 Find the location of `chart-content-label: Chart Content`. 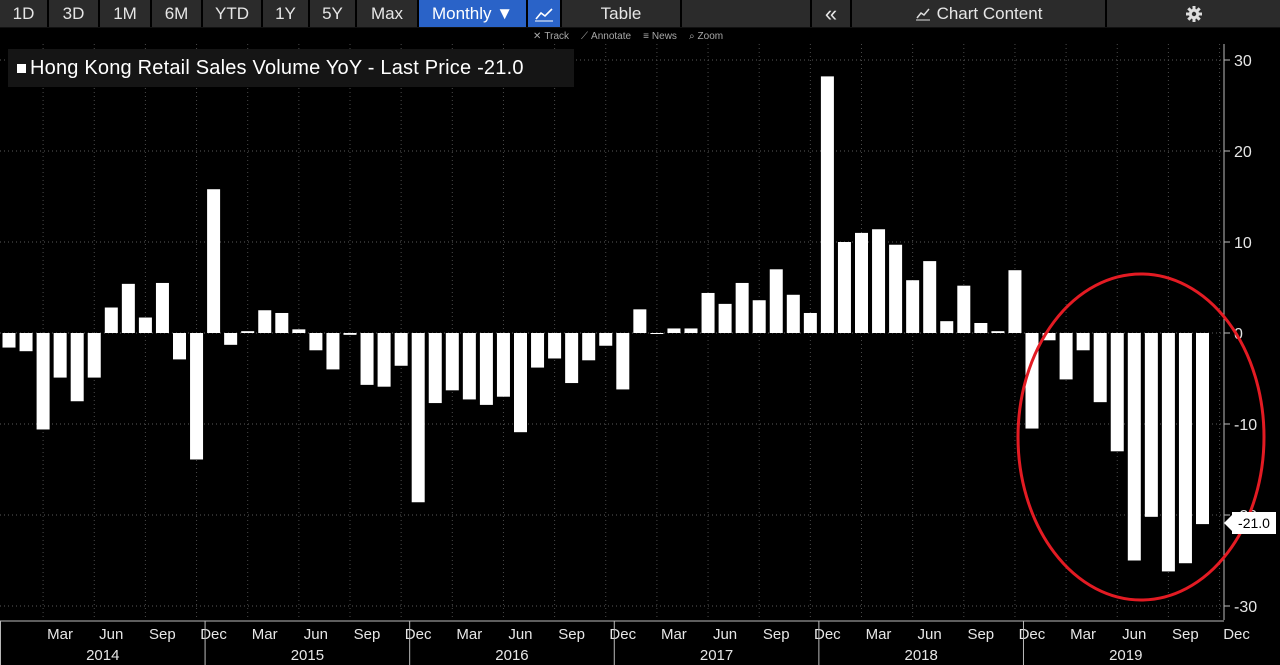

chart-content-label: Chart Content is located at coordinates (989, 13).